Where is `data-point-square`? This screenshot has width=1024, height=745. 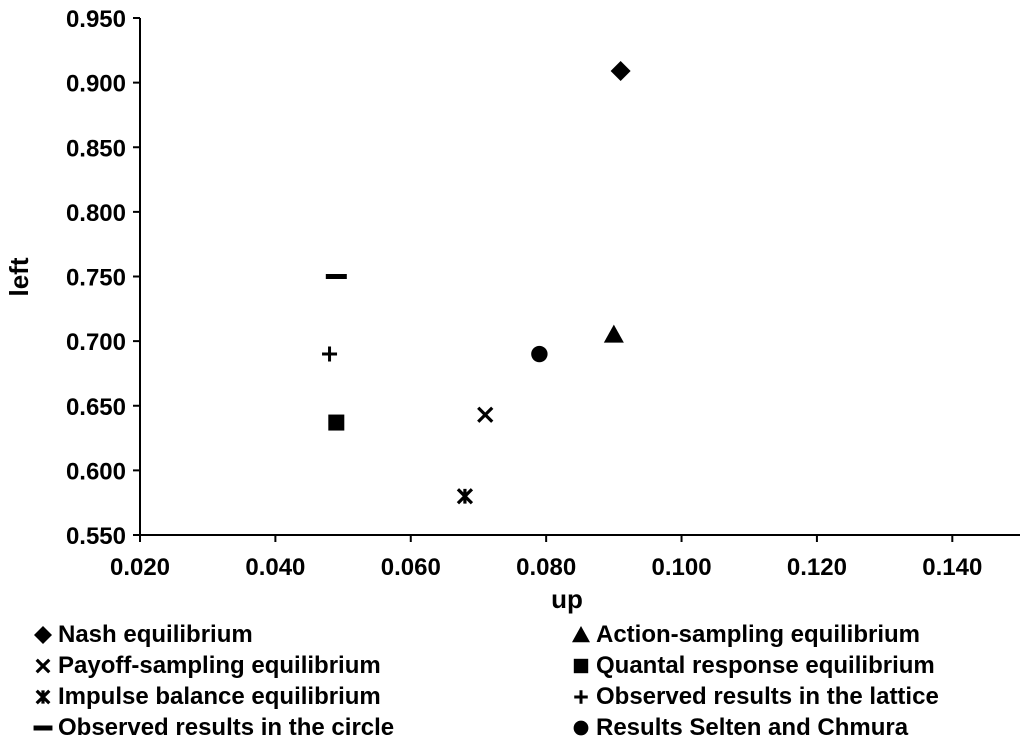
data-point-square is located at coordinates (336, 422).